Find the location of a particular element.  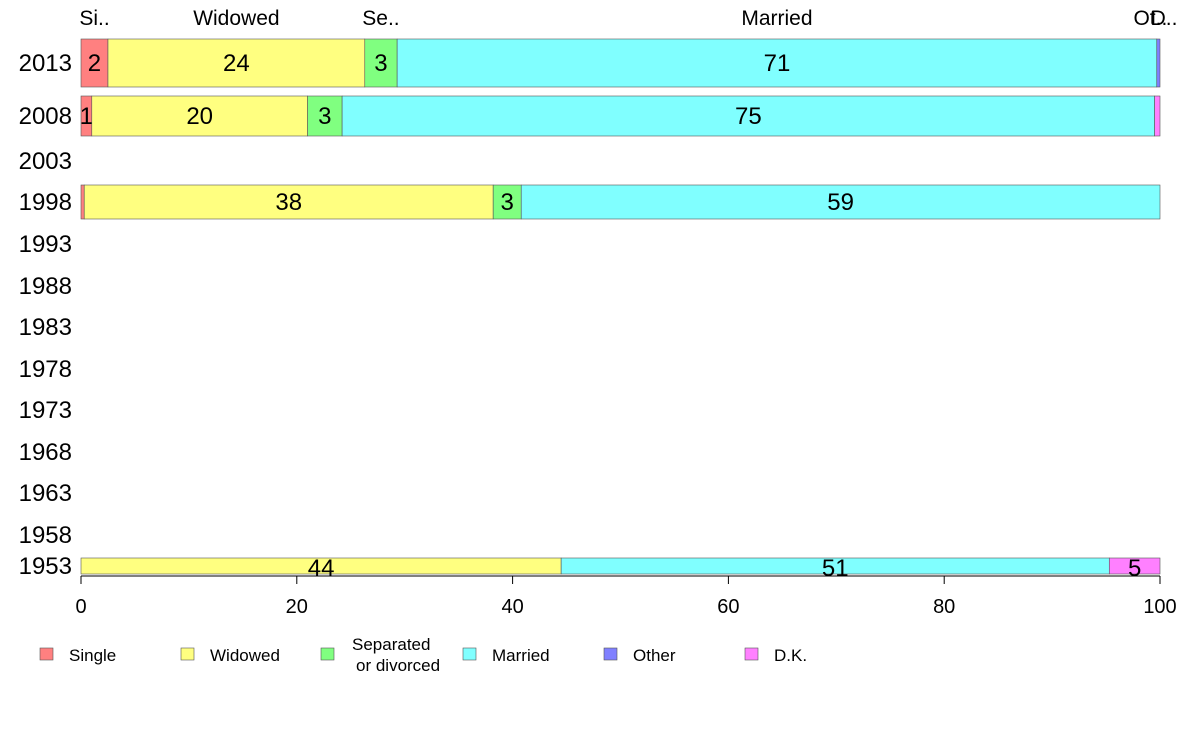

x-tick-label: 20 is located at coordinates (297, 607).